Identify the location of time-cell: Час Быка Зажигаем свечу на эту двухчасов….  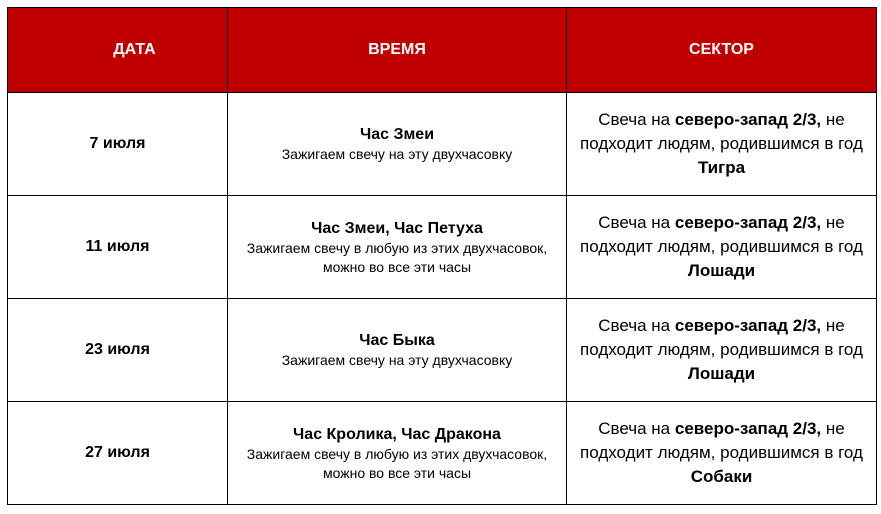
(397, 350).